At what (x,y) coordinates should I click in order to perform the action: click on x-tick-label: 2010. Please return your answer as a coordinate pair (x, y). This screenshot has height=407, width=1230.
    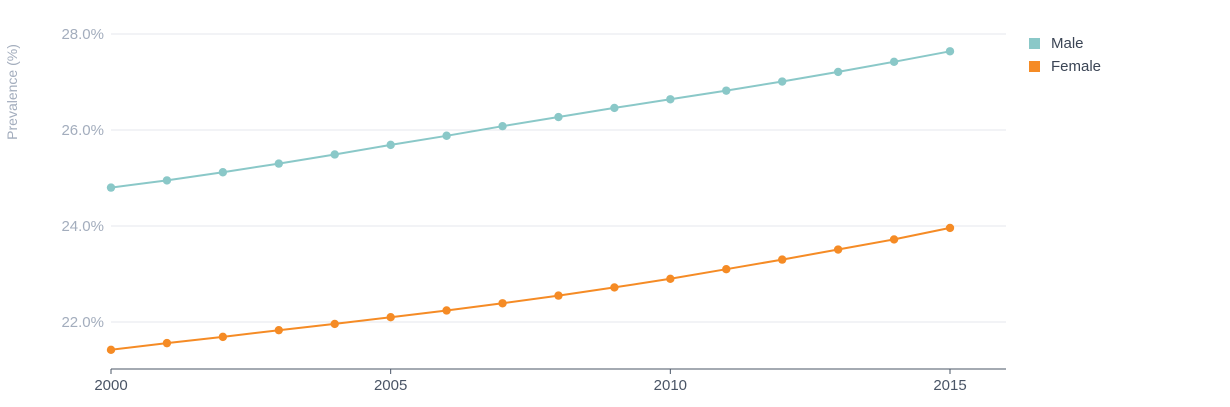
    Looking at the image, I should click on (670, 385).